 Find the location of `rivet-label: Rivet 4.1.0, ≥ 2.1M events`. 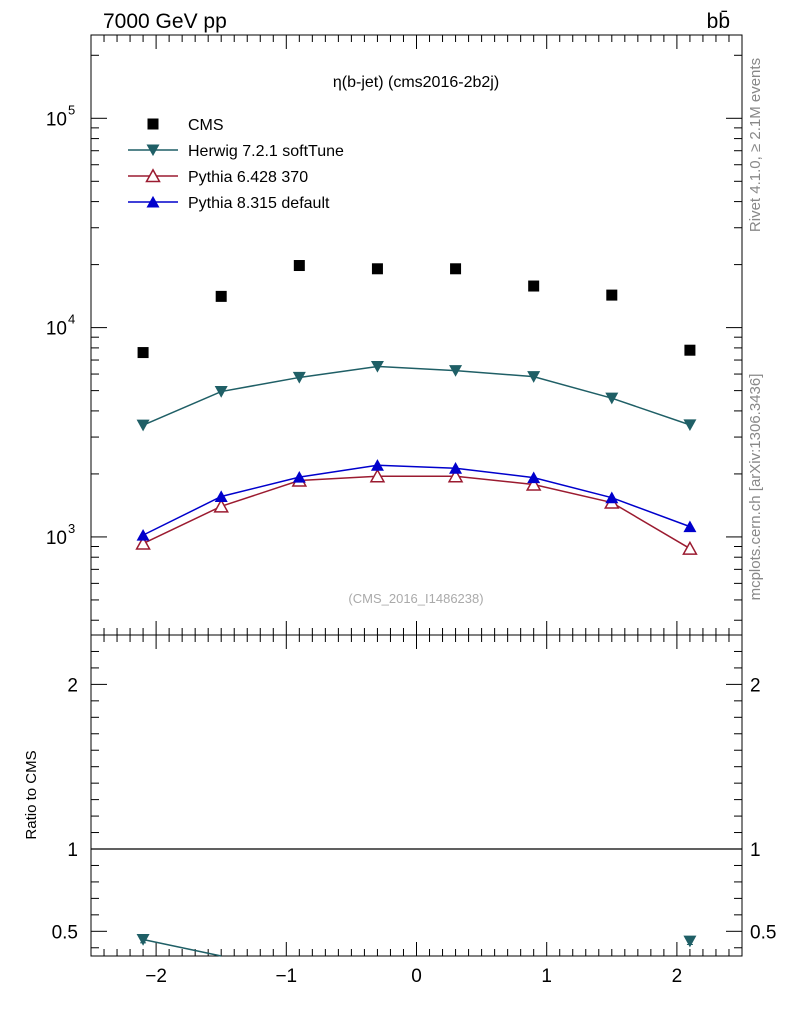

rivet-label: Rivet 4.1.0, ≥ 2.1M events is located at coordinates (755, 145).